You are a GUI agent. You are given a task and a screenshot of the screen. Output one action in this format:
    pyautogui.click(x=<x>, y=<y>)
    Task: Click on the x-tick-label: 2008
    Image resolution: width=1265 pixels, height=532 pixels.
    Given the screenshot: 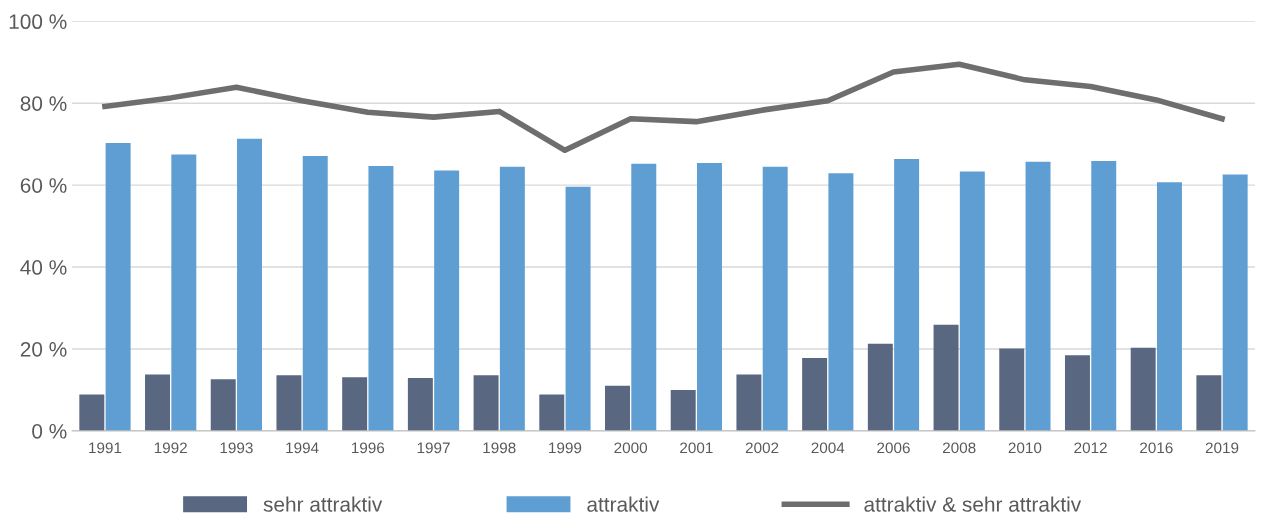 What is the action you would take?
    pyautogui.click(x=959, y=448)
    